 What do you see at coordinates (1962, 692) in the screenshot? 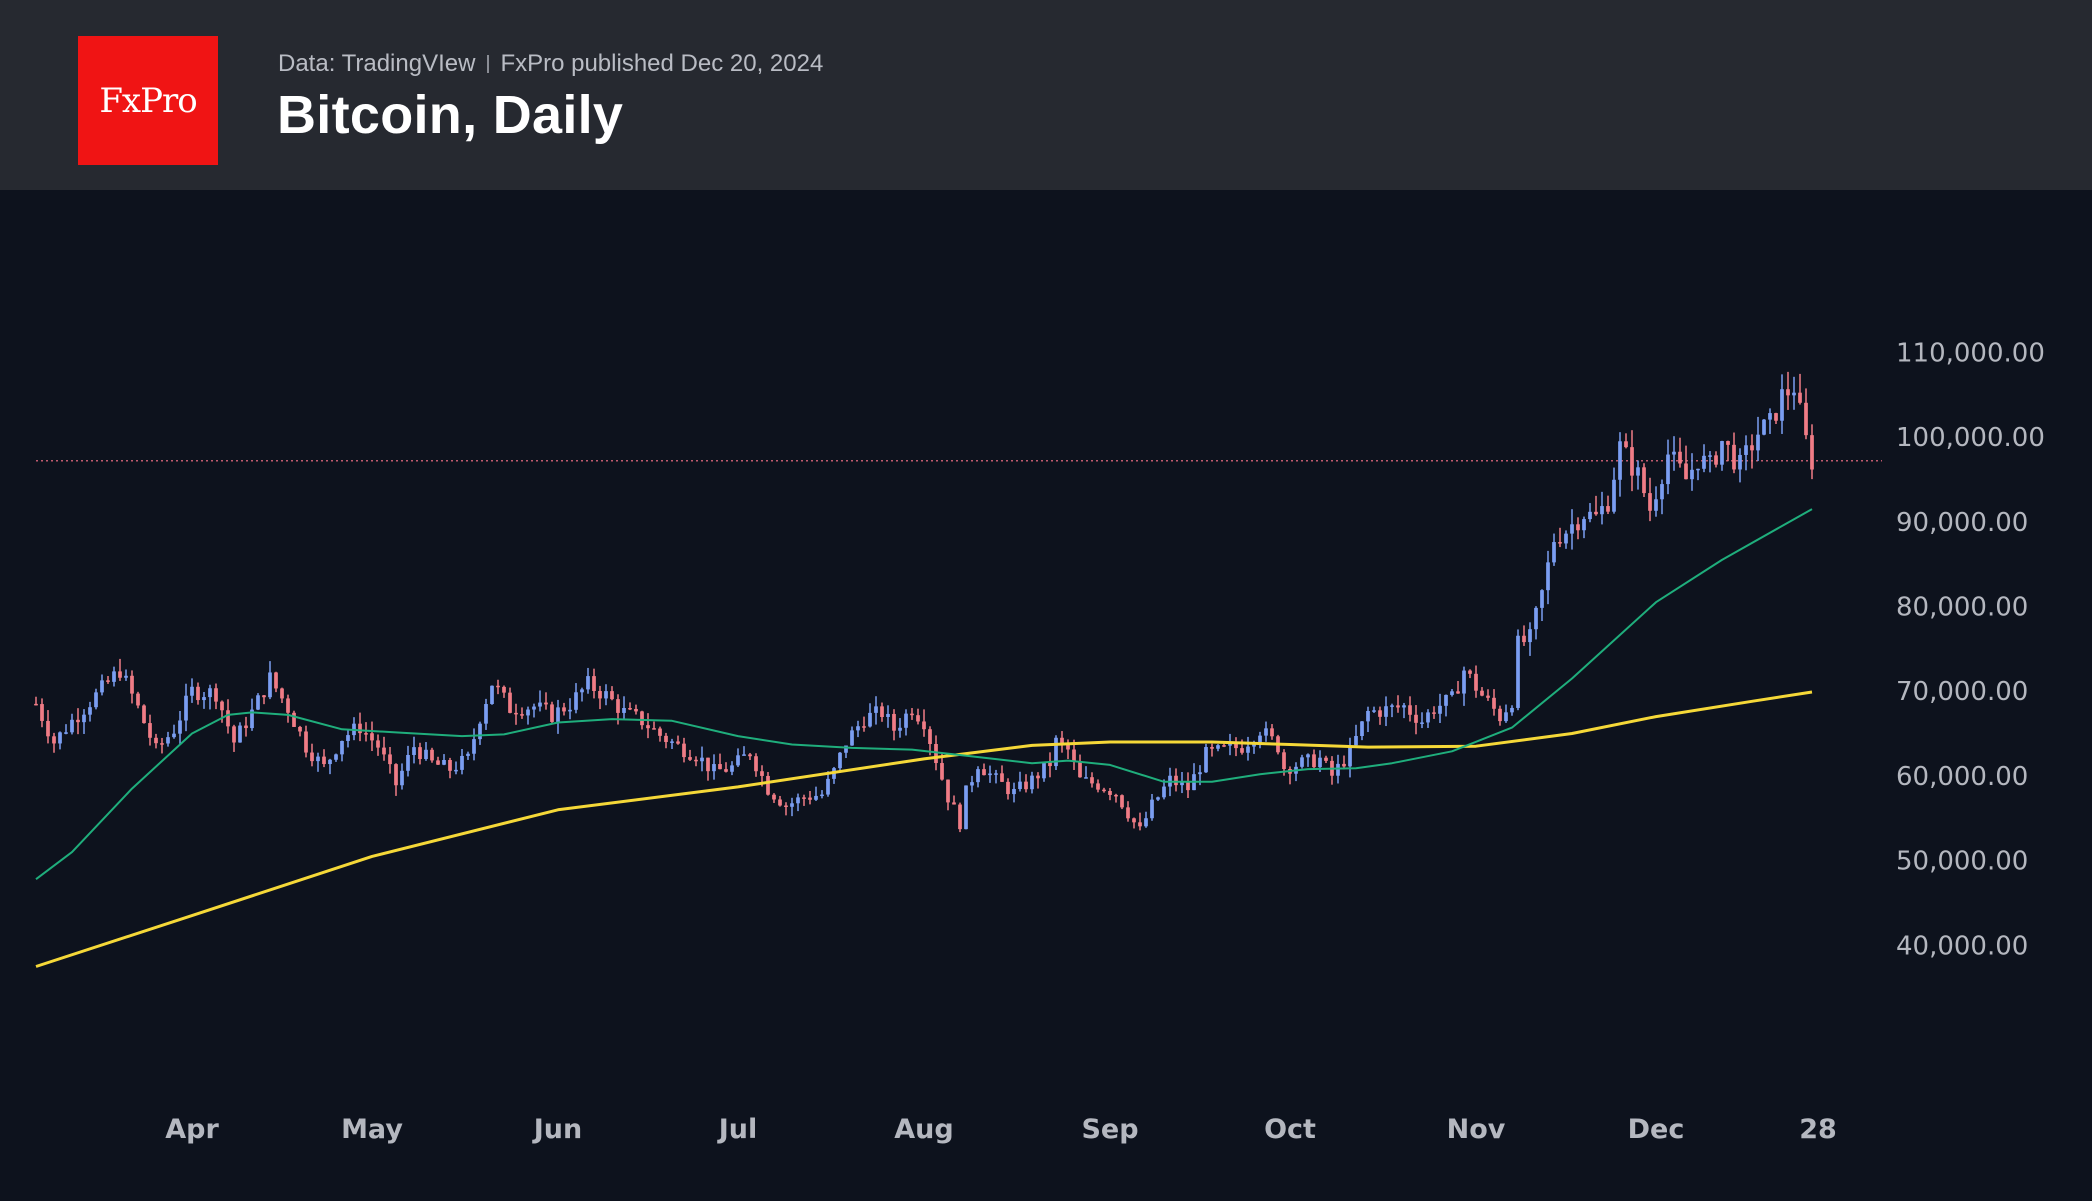
I see `y-tick-label: 70,000.00` at bounding box center [1962, 692].